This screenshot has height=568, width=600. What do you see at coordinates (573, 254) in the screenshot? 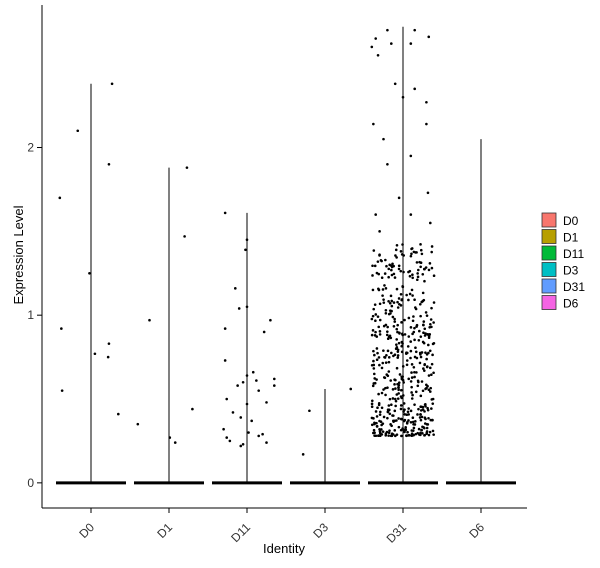
I see `legend-label-D11: D11` at bounding box center [573, 254].